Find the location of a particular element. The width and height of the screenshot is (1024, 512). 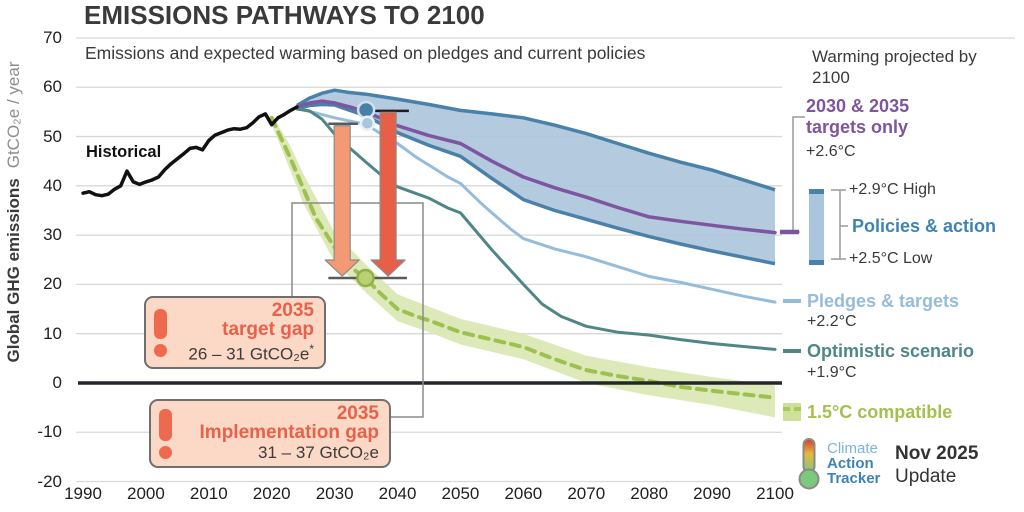

target-gap-year: 2035 is located at coordinates (292, 310).